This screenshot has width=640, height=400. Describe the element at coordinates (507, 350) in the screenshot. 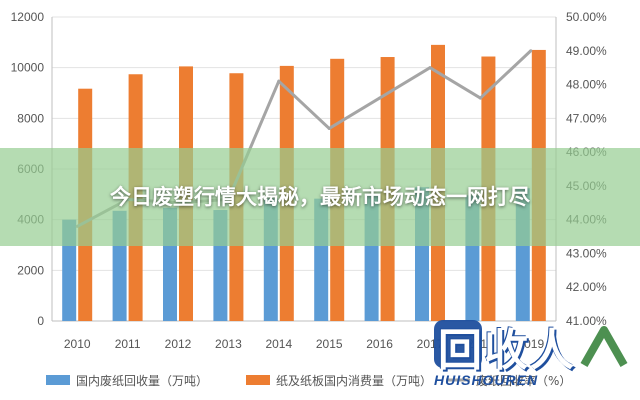

I see `watermark-main-text: 回收人` at that location.